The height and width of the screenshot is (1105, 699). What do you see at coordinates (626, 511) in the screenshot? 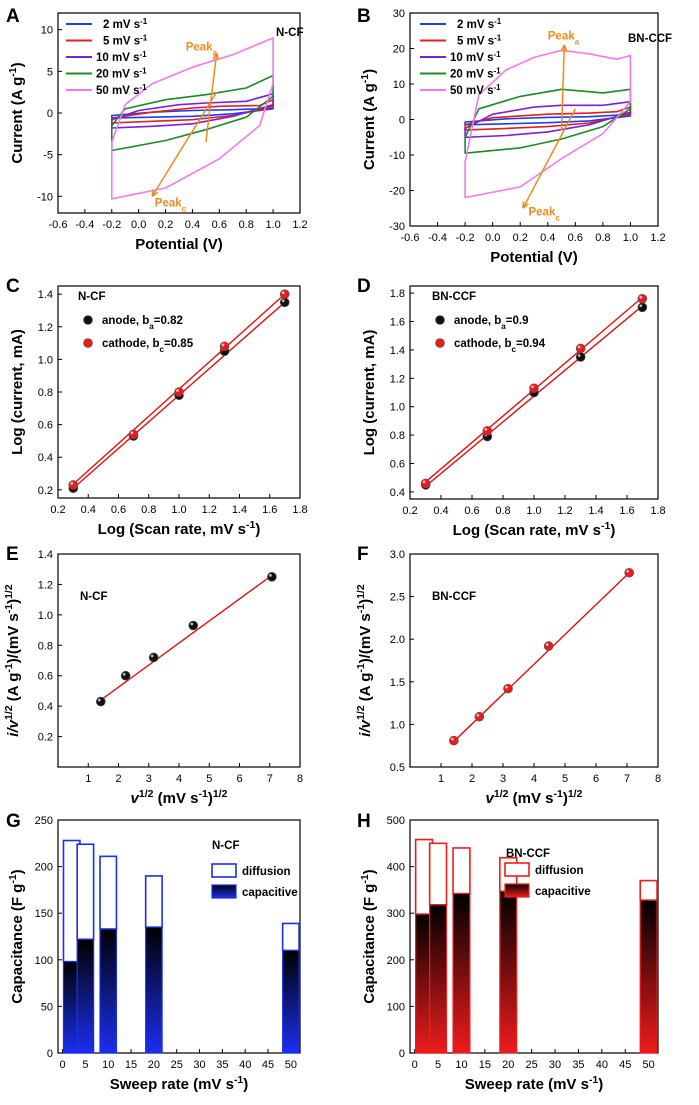
I see `x-tick-label: 1.6` at bounding box center [626, 511].